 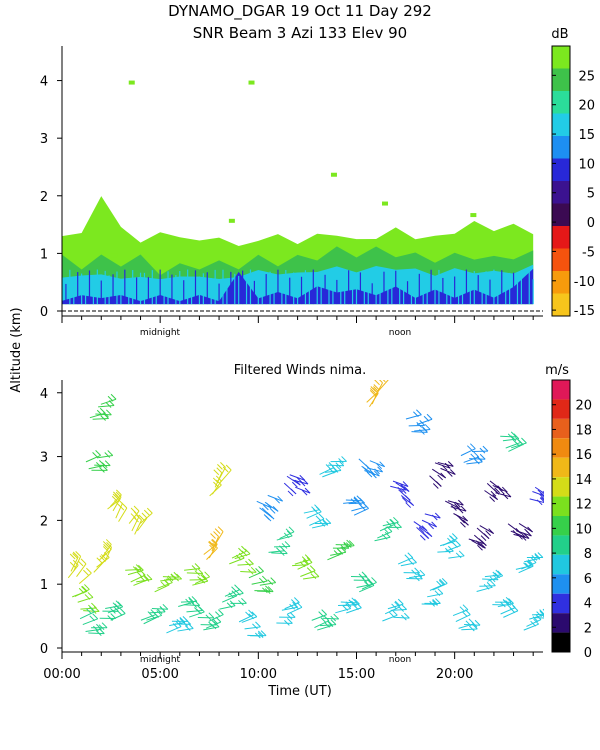 What do you see at coordinates (561, 487) in the screenshot?
I see `winds-colorbar-segment` at bounding box center [561, 487].